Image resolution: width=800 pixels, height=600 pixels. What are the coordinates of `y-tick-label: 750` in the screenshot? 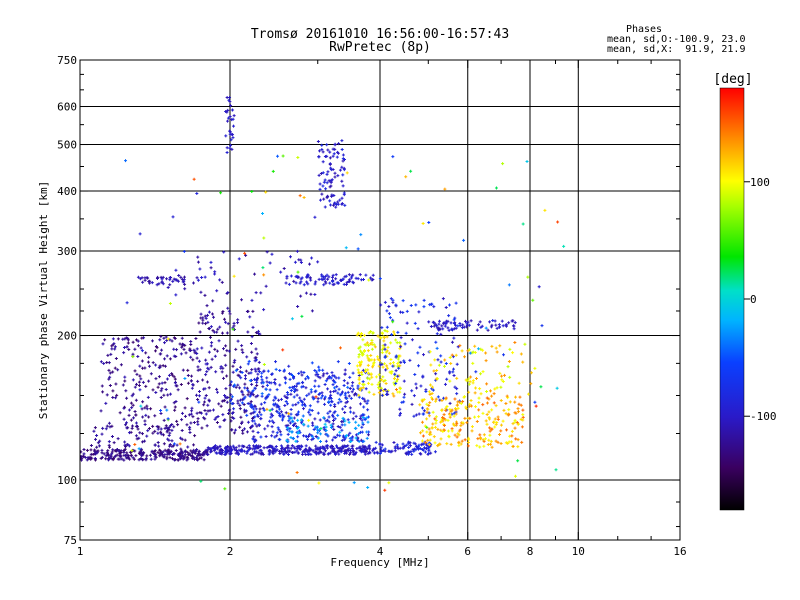 It's located at (67, 60).